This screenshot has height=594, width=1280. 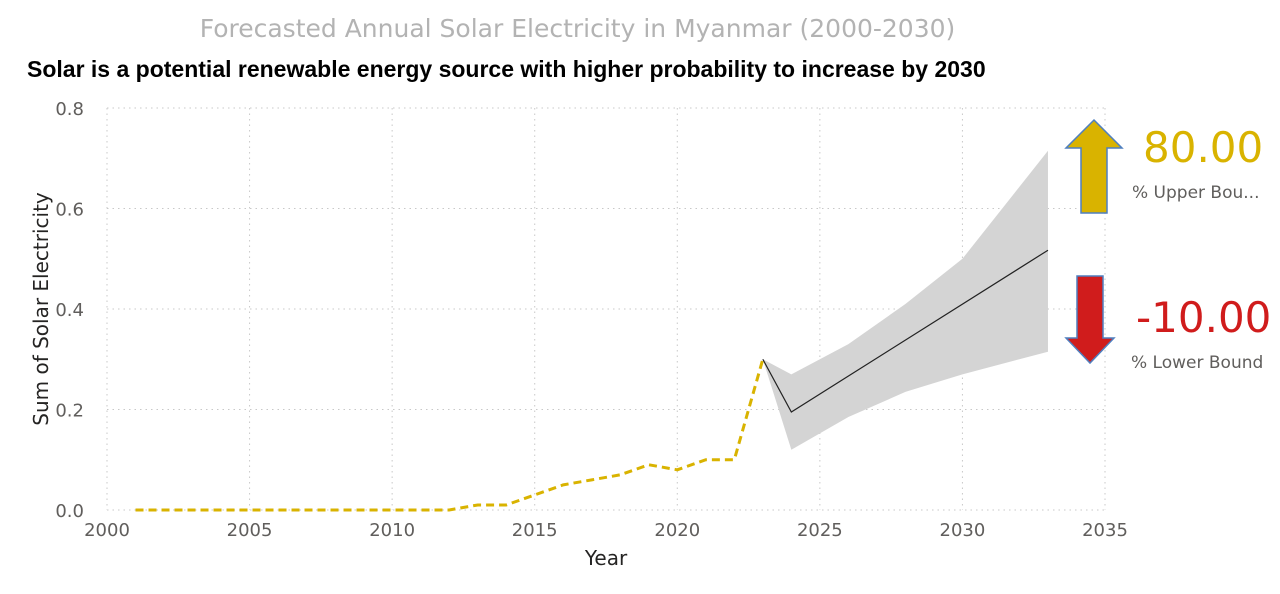 I want to click on x-tick-label: 2005, so click(x=250, y=530).